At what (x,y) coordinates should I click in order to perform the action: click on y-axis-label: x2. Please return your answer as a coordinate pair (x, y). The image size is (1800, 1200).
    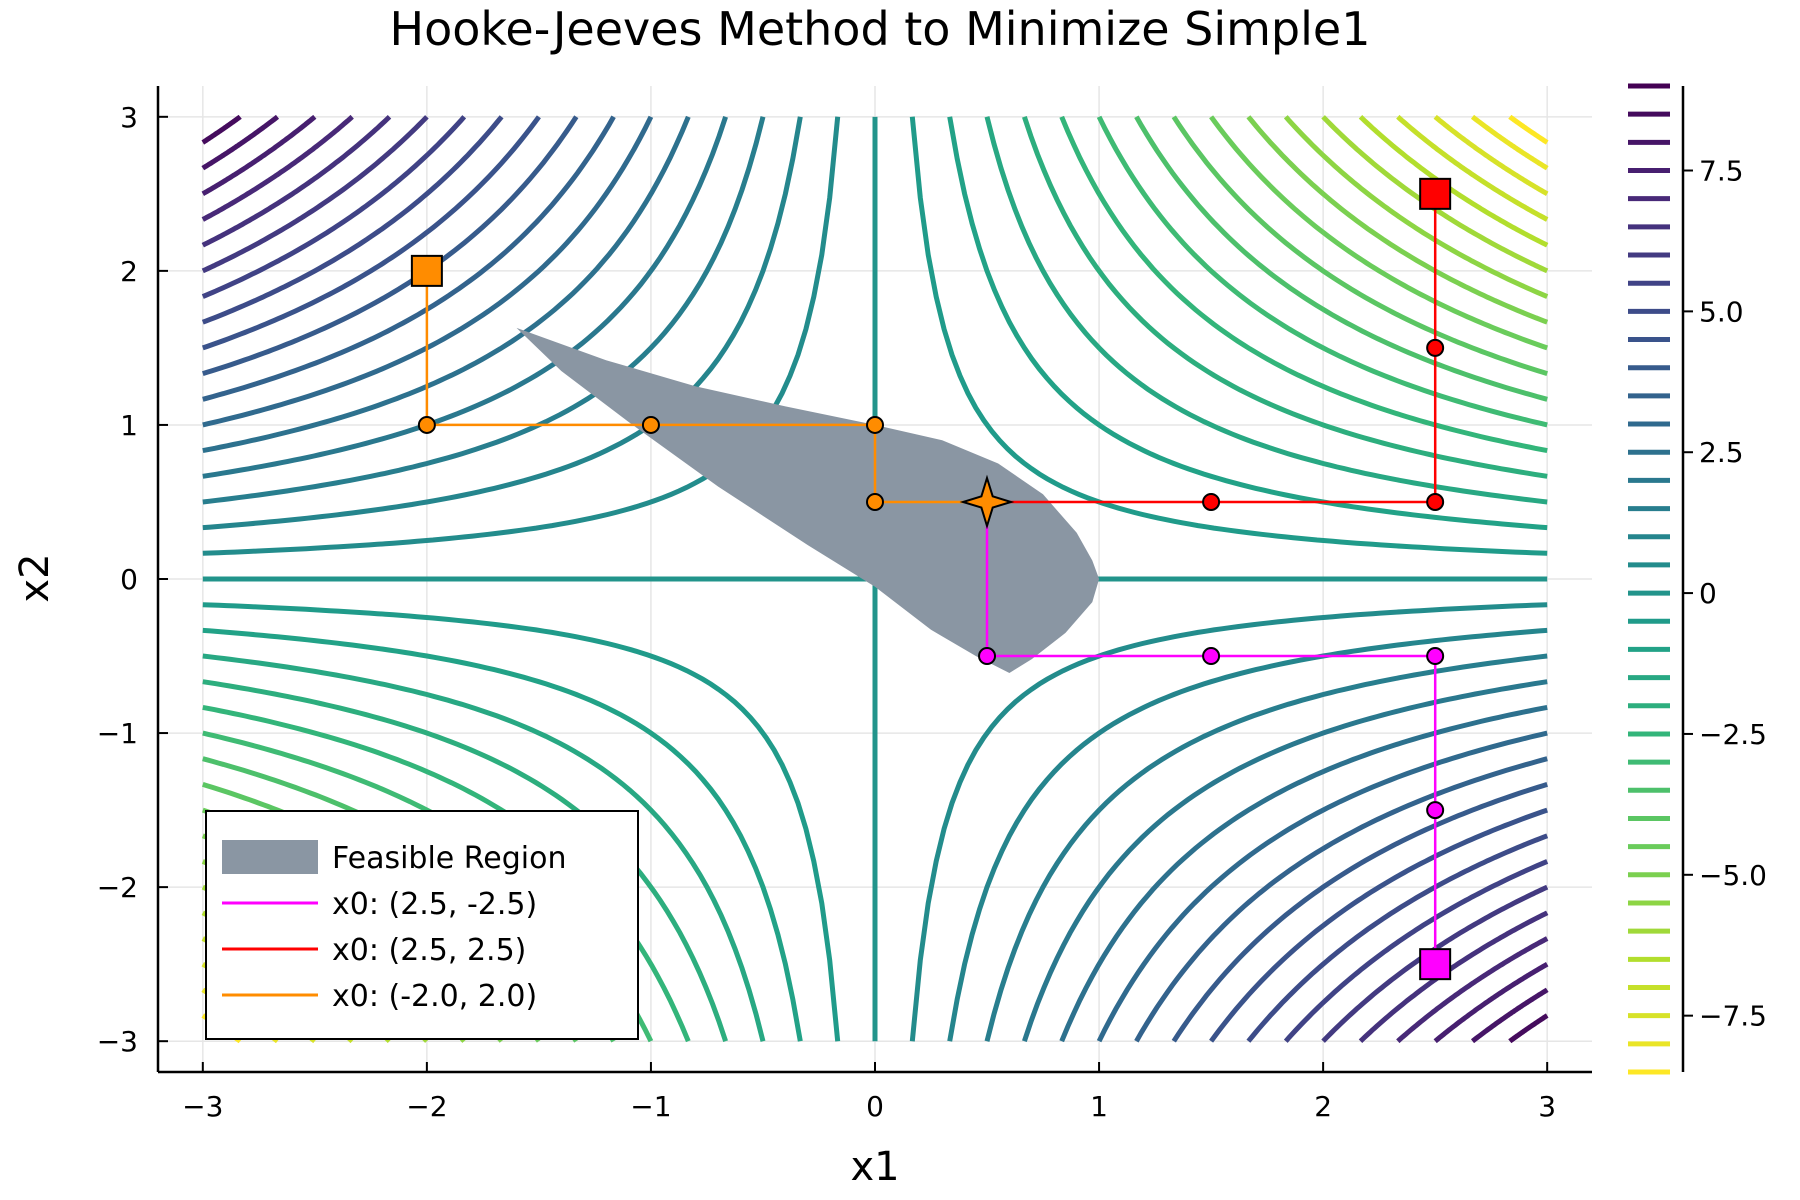
    Looking at the image, I should click on (35, 577).